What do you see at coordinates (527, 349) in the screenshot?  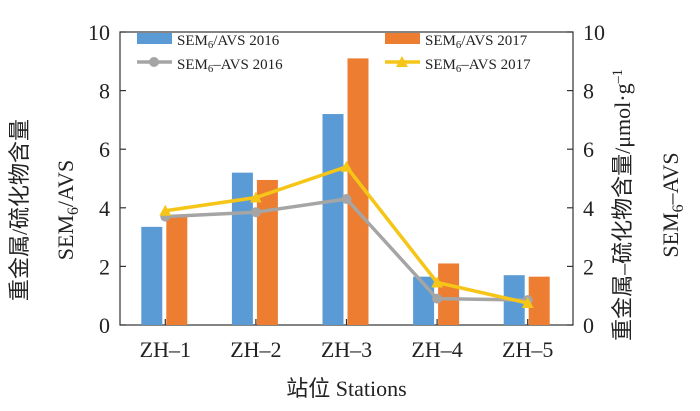 I see `x-tick-label: ZH–5` at bounding box center [527, 349].